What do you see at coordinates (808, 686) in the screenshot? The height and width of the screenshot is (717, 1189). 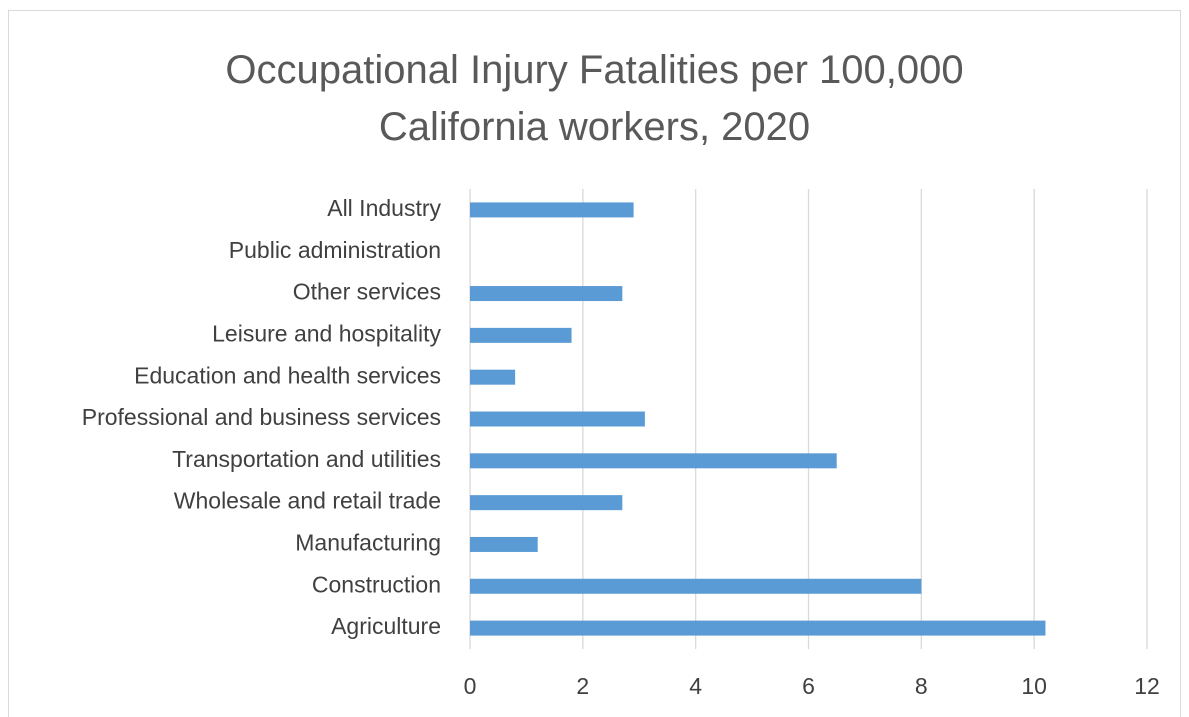 I see `x-tick-label: 6` at bounding box center [808, 686].